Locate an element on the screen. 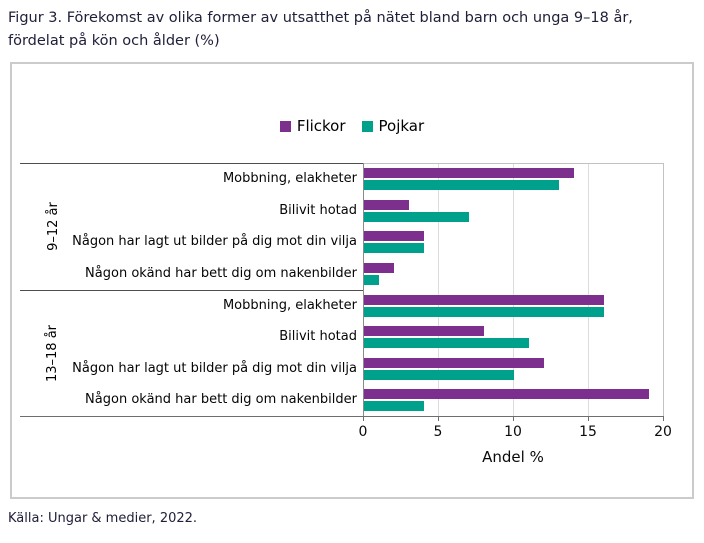 Image resolution: width=704 pixels, height=543 pixels. group-separator-line is located at coordinates (191, 290).